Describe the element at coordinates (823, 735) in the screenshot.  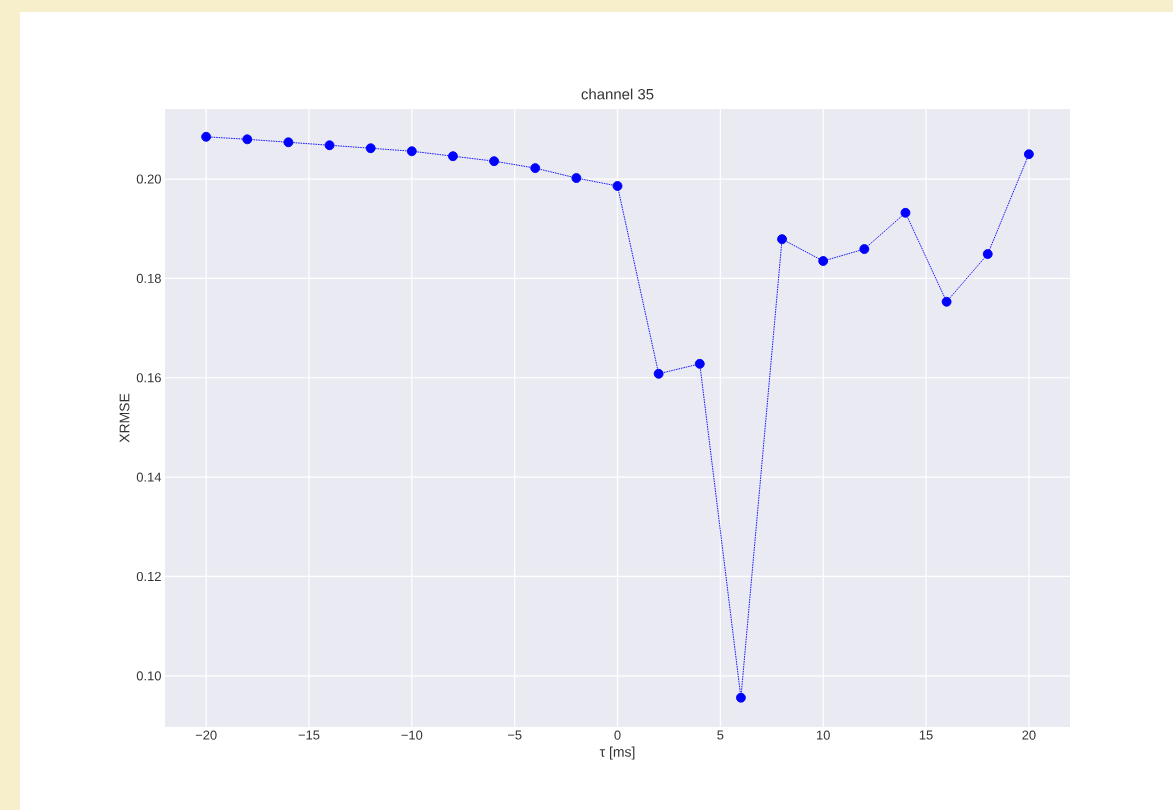
I see `x-tick-label: 10` at that location.